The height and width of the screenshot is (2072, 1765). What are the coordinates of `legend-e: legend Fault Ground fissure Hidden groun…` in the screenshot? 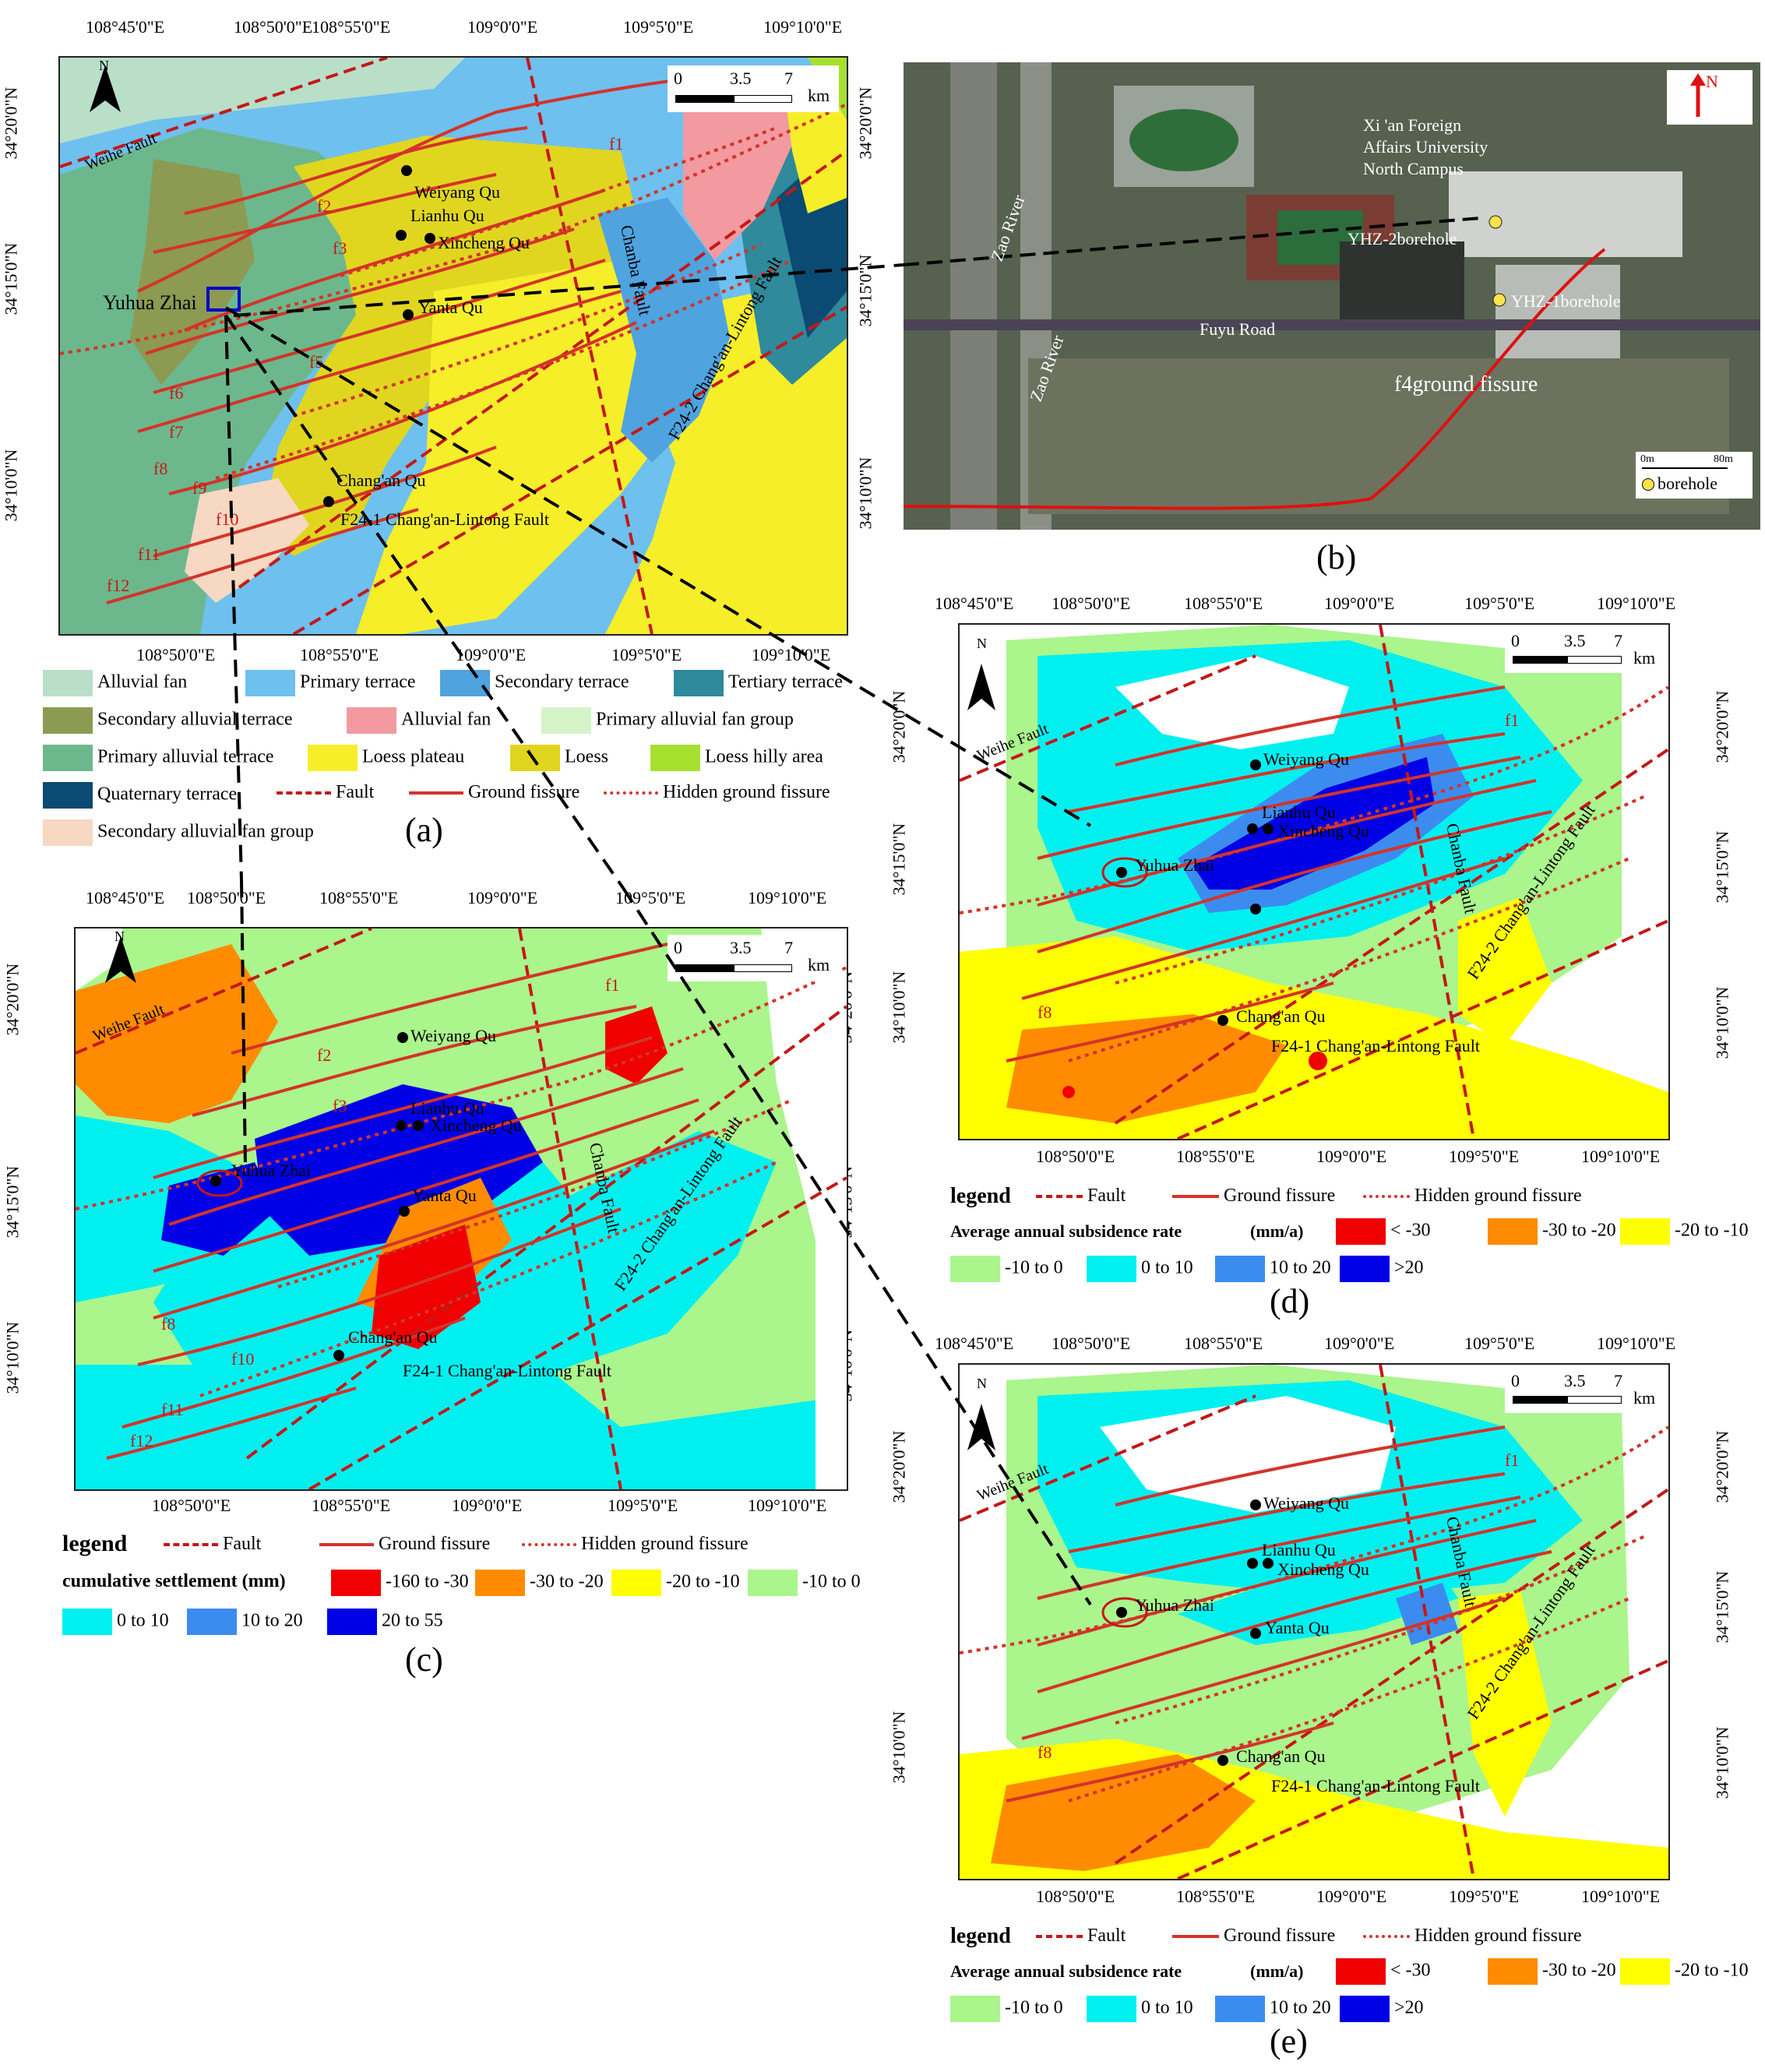 It's located at (1355, 1974).